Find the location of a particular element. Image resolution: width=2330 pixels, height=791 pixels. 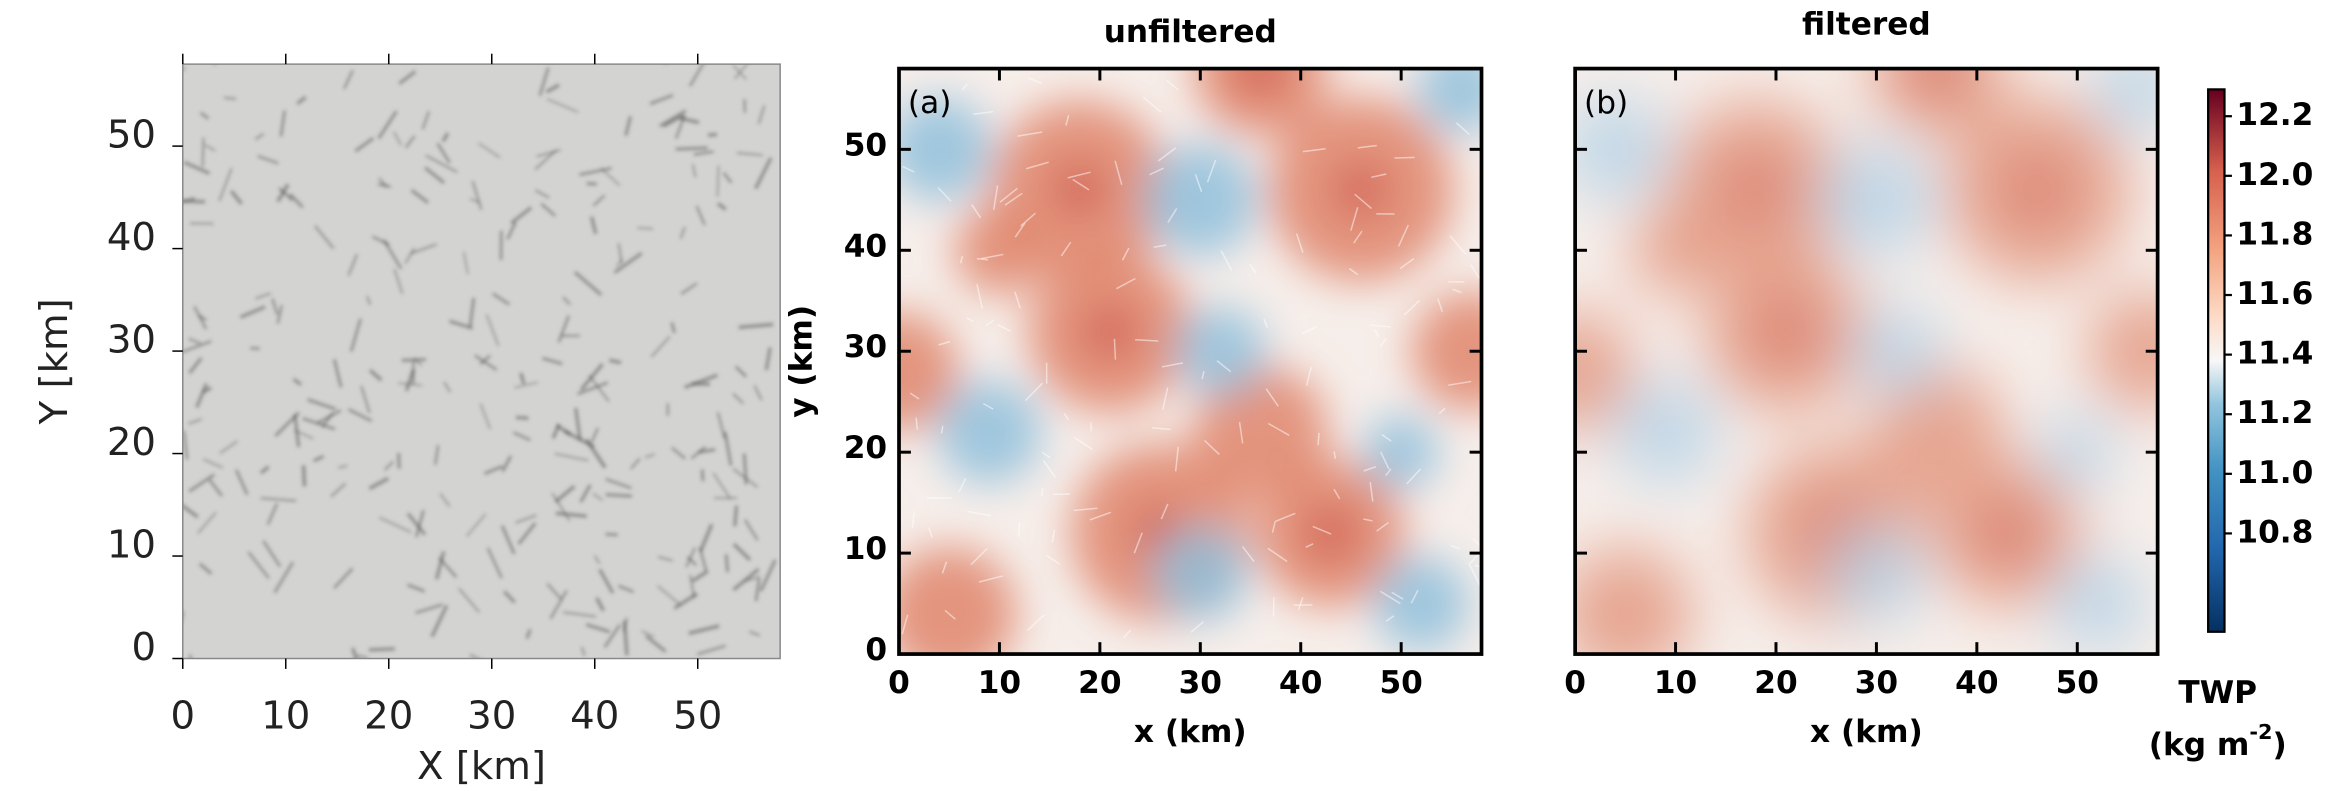

y-axis-label: y (km) is located at coordinates (801, 361).